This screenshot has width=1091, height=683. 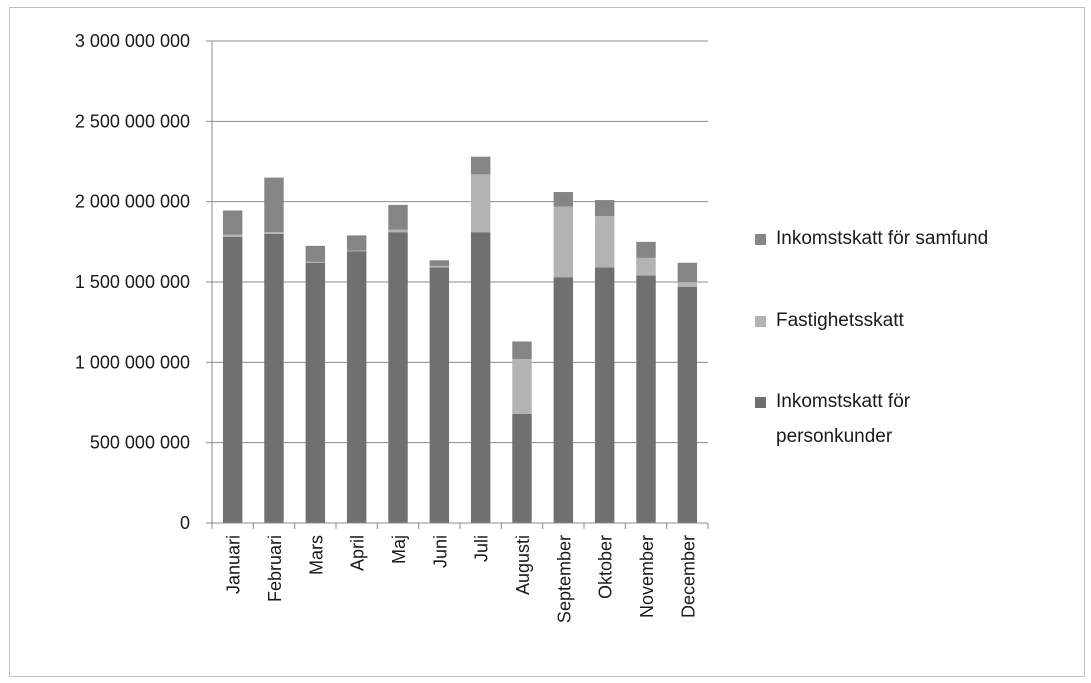 I want to click on bar-segment-2-juni, so click(x=439, y=266).